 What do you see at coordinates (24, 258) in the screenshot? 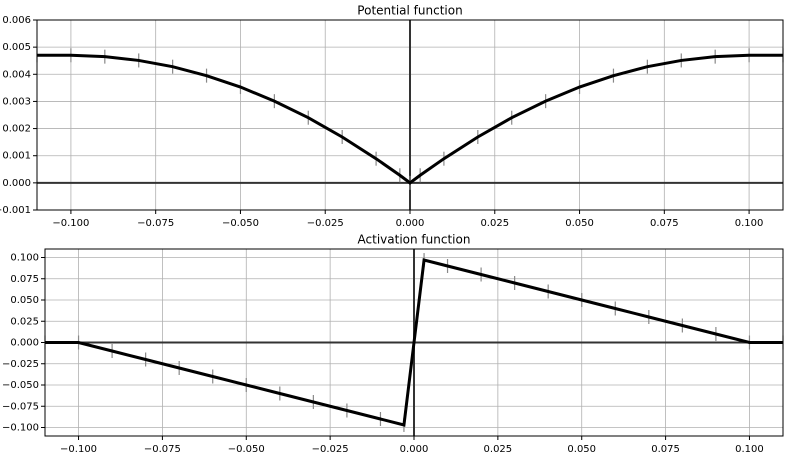
I see `y-tick-label: 0.100` at bounding box center [24, 258].